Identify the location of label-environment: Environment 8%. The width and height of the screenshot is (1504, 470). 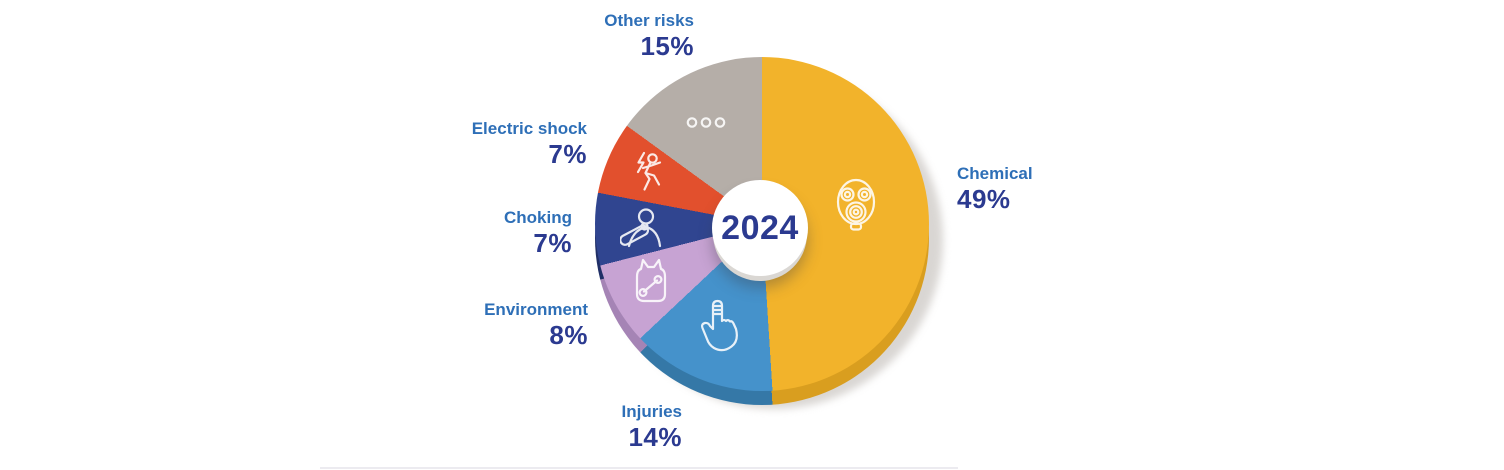
(536, 324).